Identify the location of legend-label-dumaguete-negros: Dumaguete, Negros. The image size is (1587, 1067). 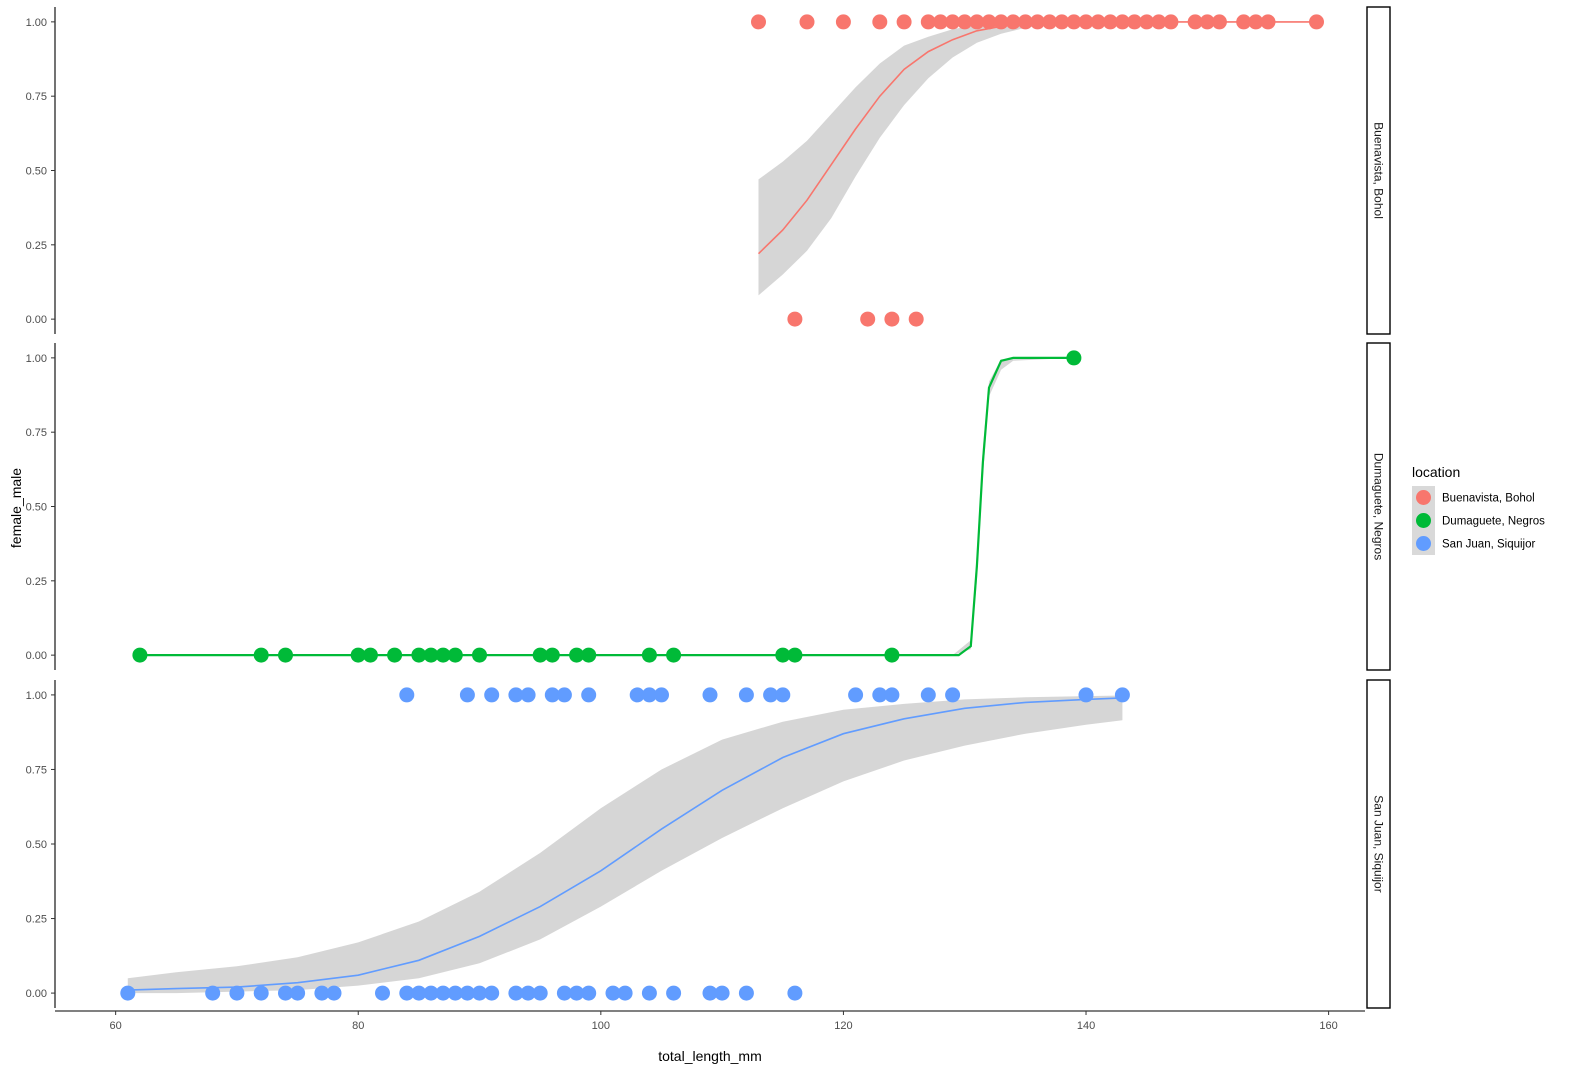
(1493, 522).